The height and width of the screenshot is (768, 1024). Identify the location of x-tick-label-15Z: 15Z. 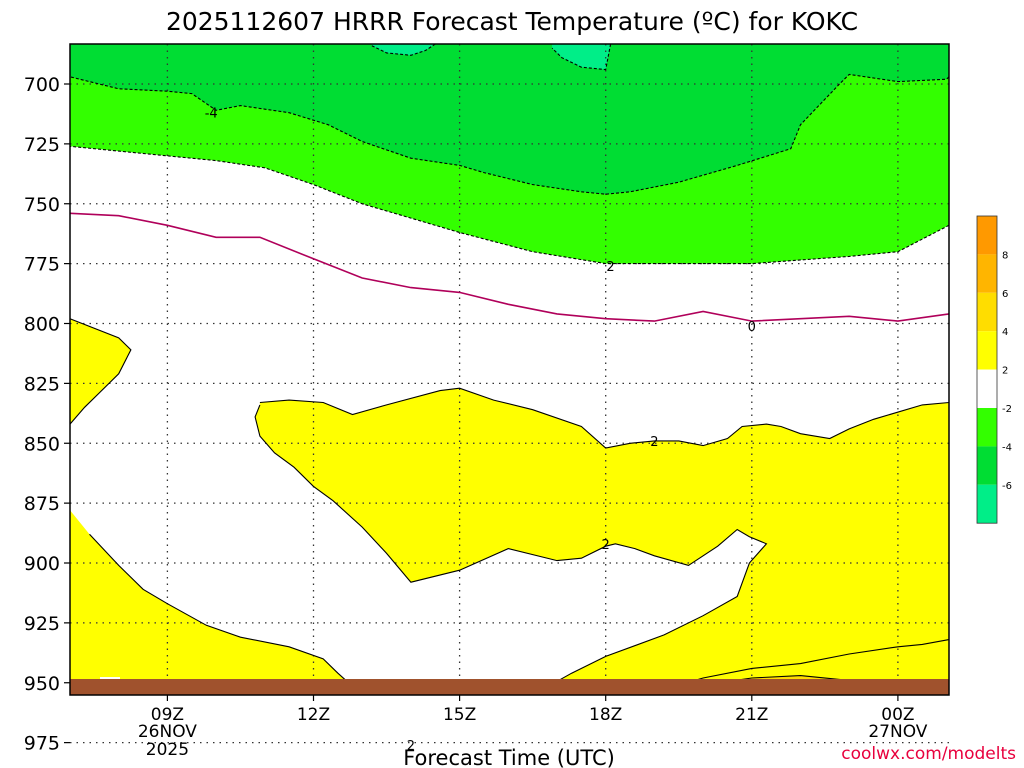
(459, 715).